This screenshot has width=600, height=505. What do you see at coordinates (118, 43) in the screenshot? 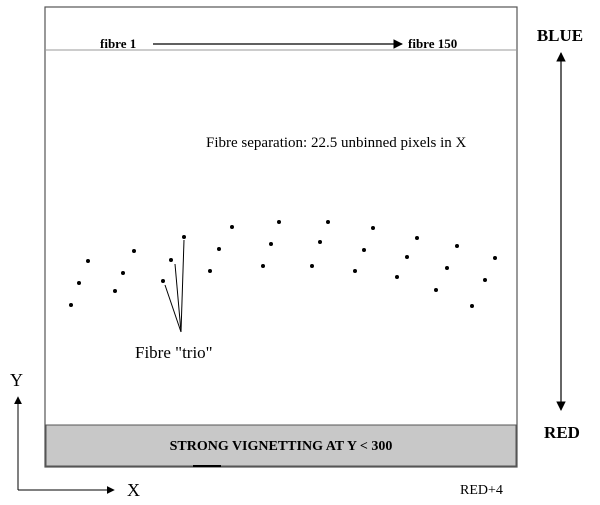
I see `fibre-start-label: fibre 1` at bounding box center [118, 43].